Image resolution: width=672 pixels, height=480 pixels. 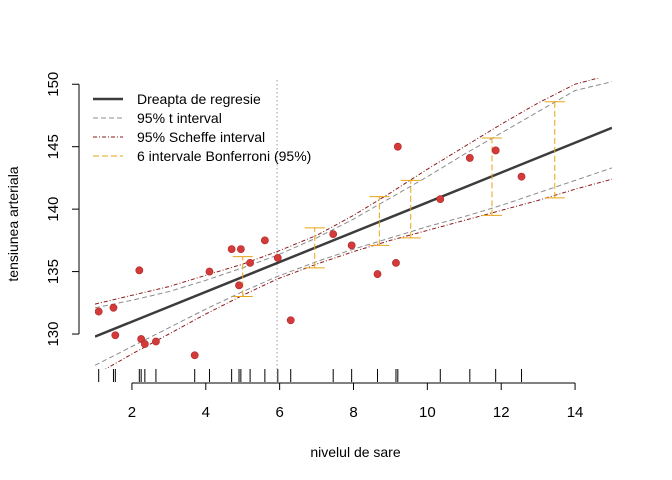 I want to click on x-tick-label: 12, so click(x=501, y=412).